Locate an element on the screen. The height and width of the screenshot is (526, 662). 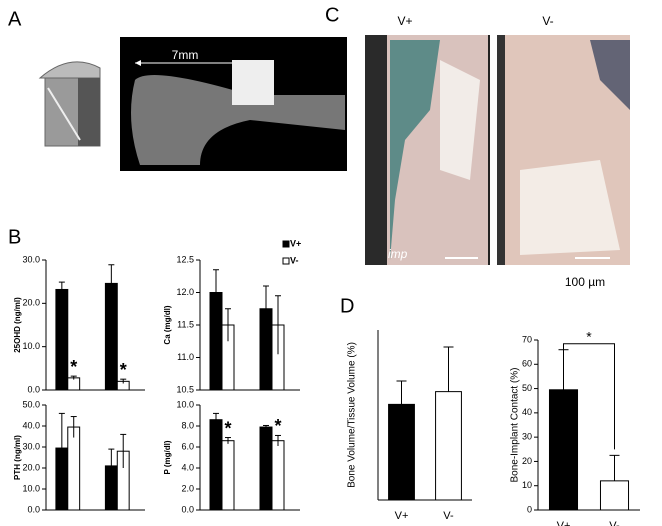
y-tick-label: 40.0 is located at coordinates (31, 425).